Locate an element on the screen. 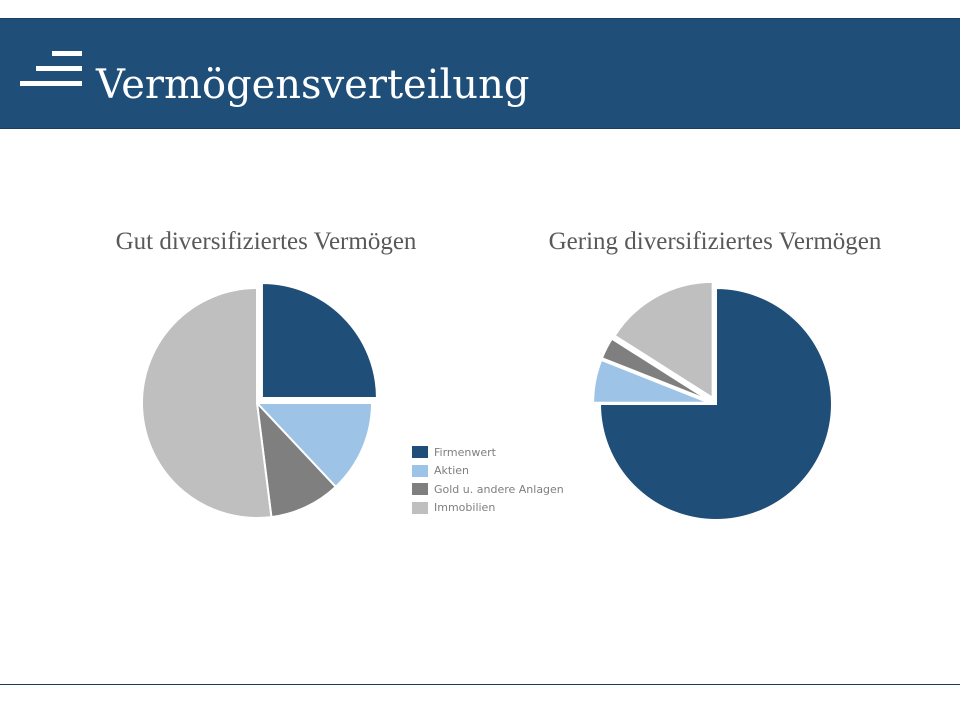 The width and height of the screenshot is (960, 720). legend-item-firmenwert: Firmenwert is located at coordinates (488, 452).